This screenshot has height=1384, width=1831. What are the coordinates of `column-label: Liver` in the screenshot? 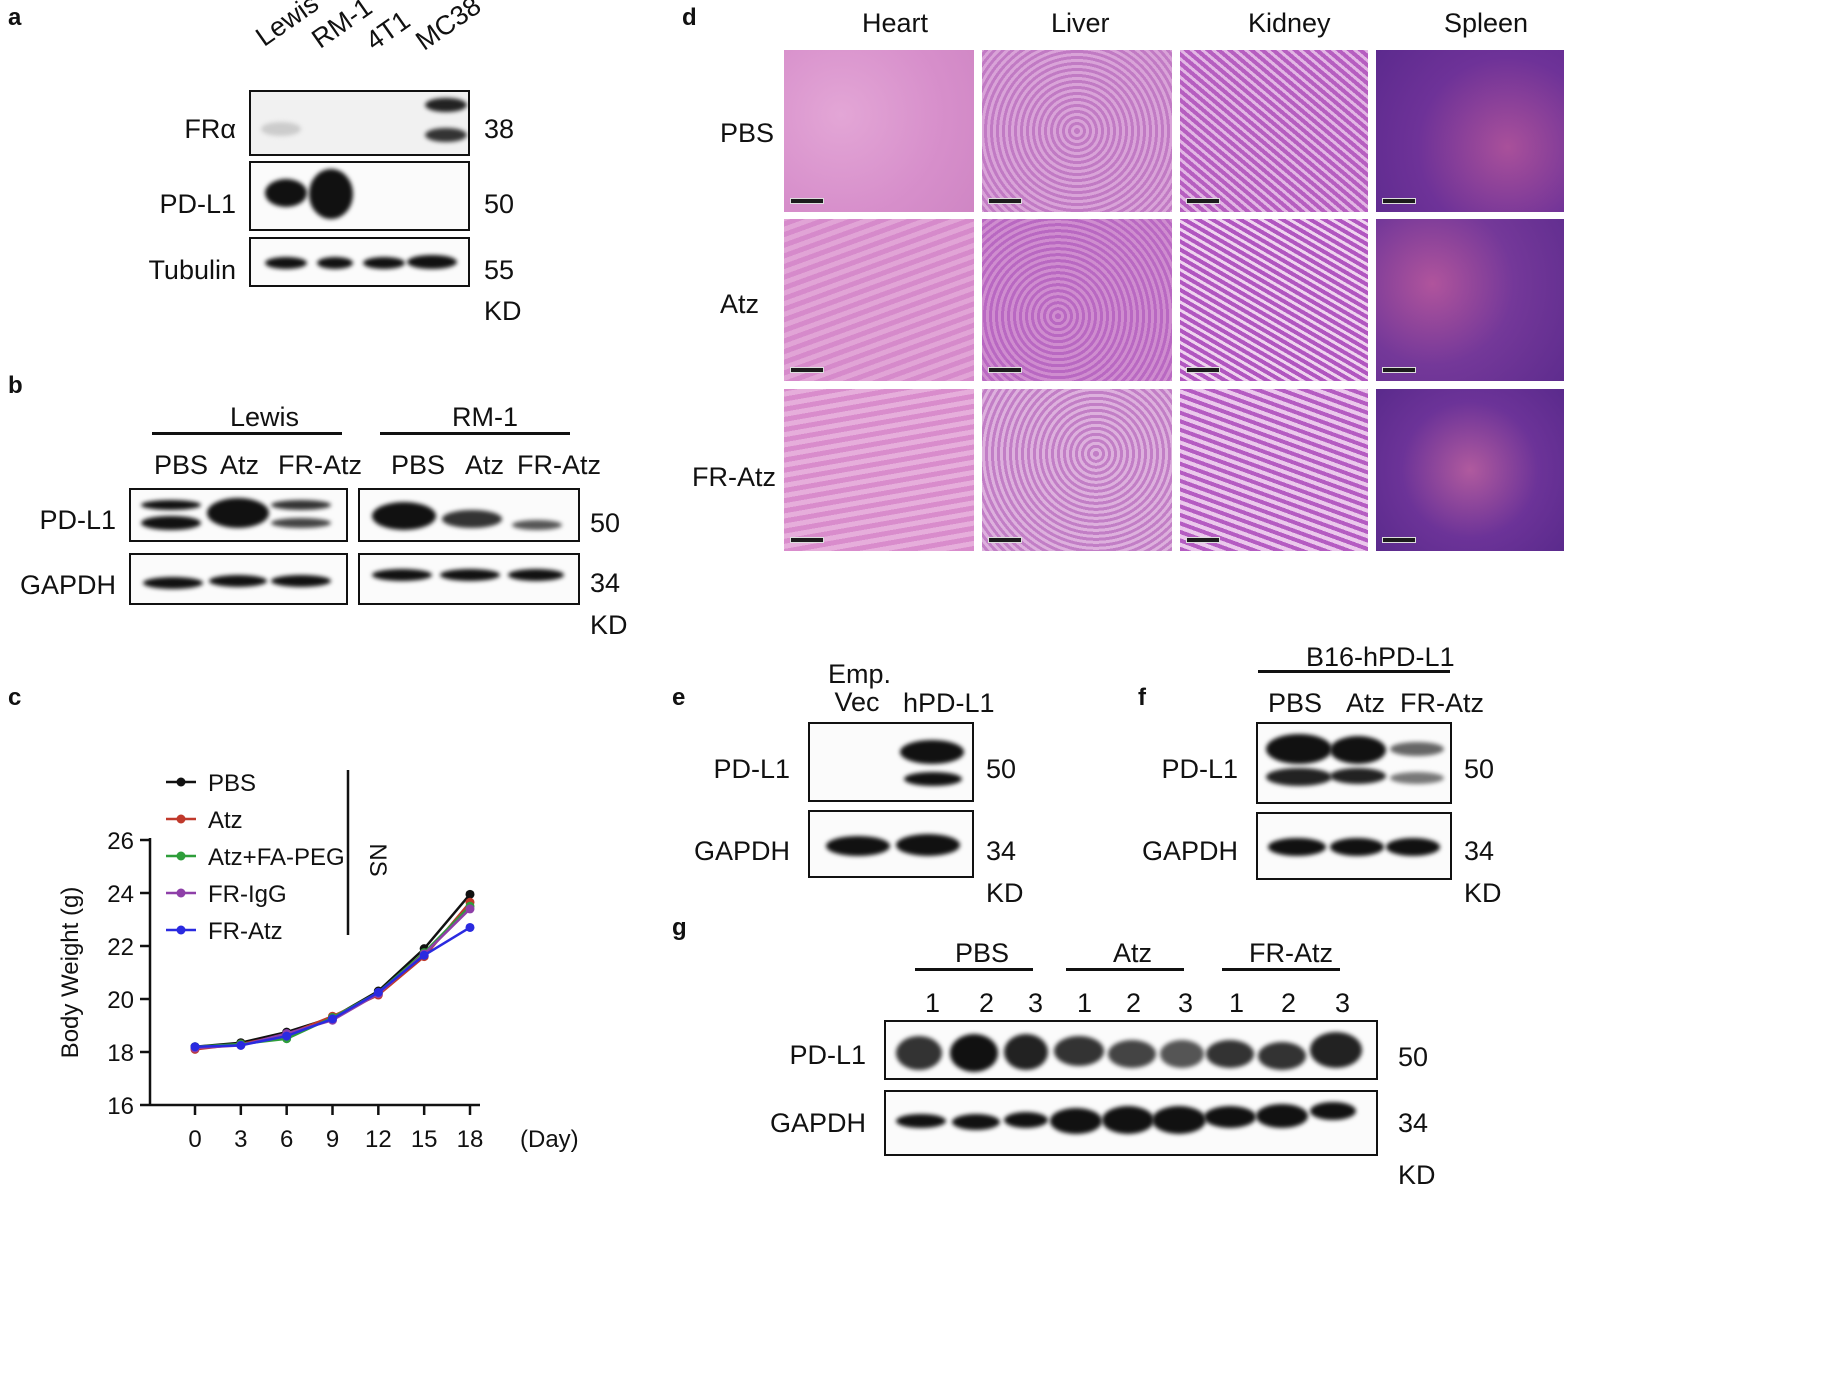 It's located at (1080, 23).